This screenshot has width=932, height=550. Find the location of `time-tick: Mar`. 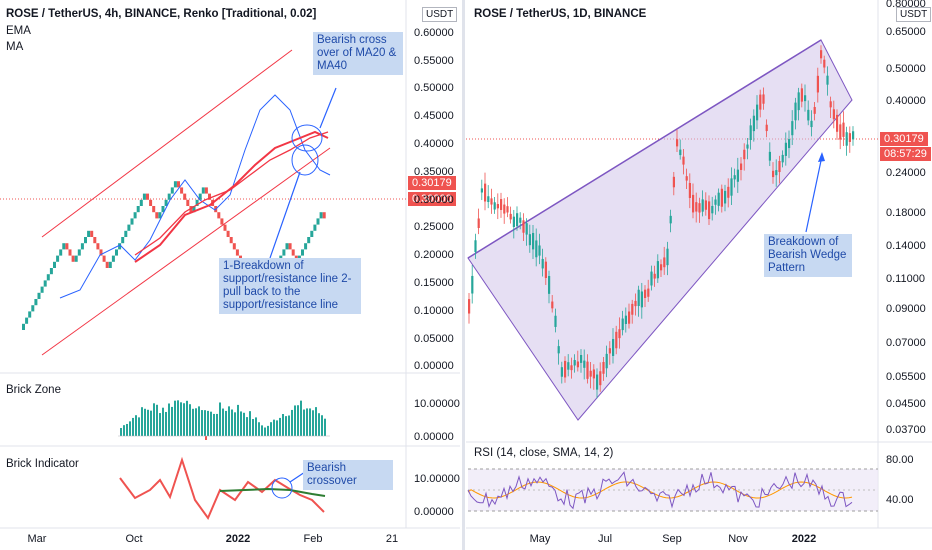

time-tick: Mar is located at coordinates (37, 539).